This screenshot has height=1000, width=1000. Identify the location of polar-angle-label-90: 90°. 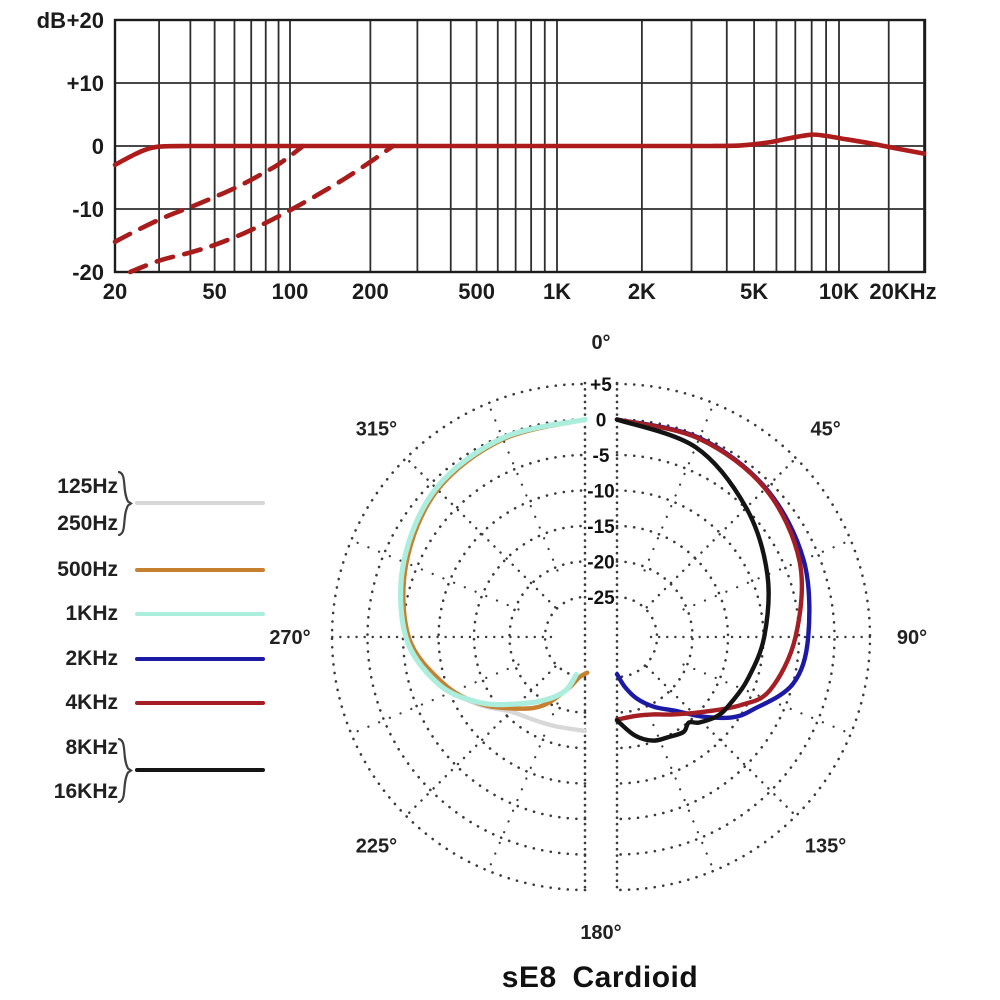
(912, 638).